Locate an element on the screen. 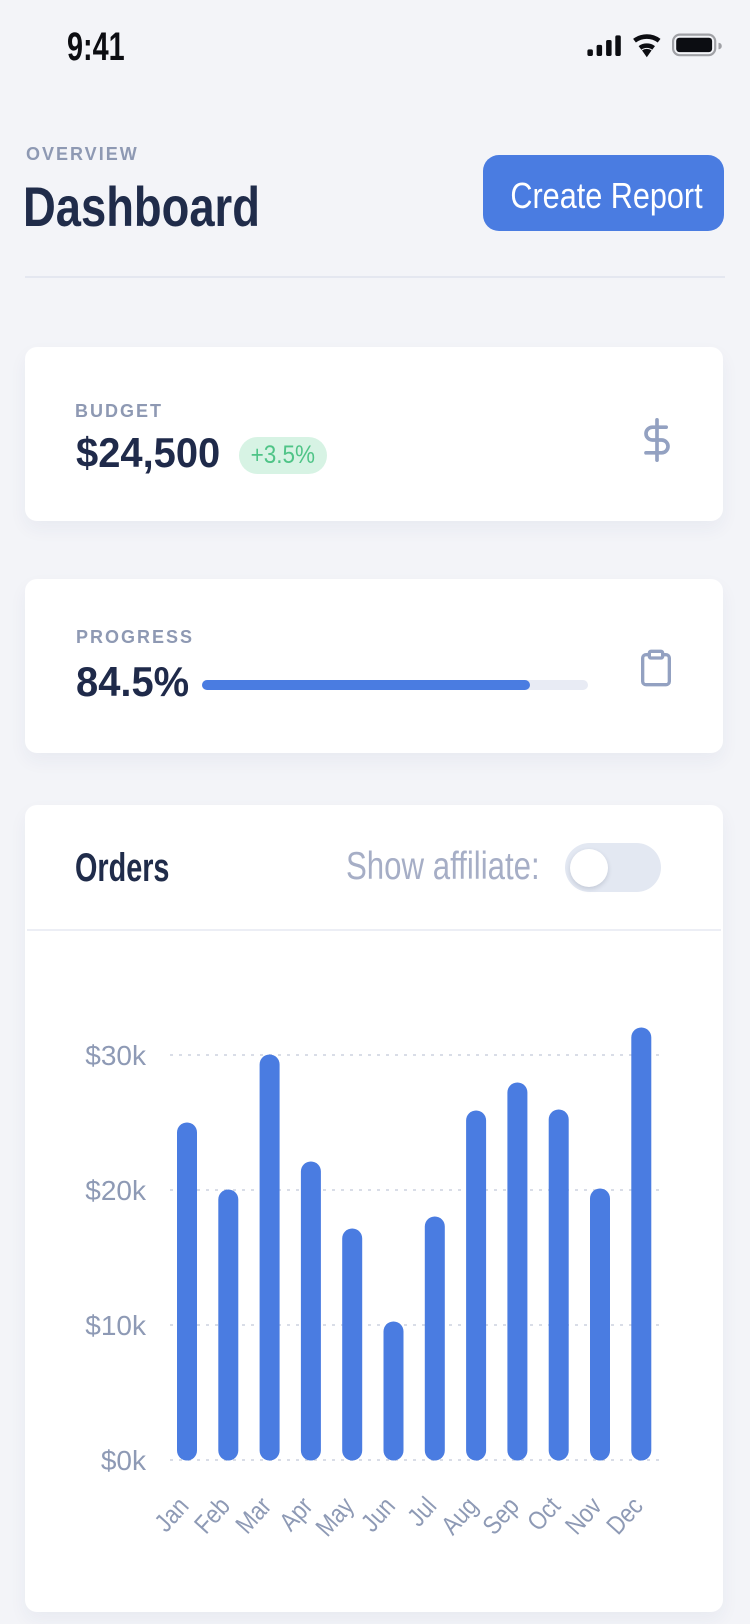  svg-text: $30k is located at coordinates (116, 1055).